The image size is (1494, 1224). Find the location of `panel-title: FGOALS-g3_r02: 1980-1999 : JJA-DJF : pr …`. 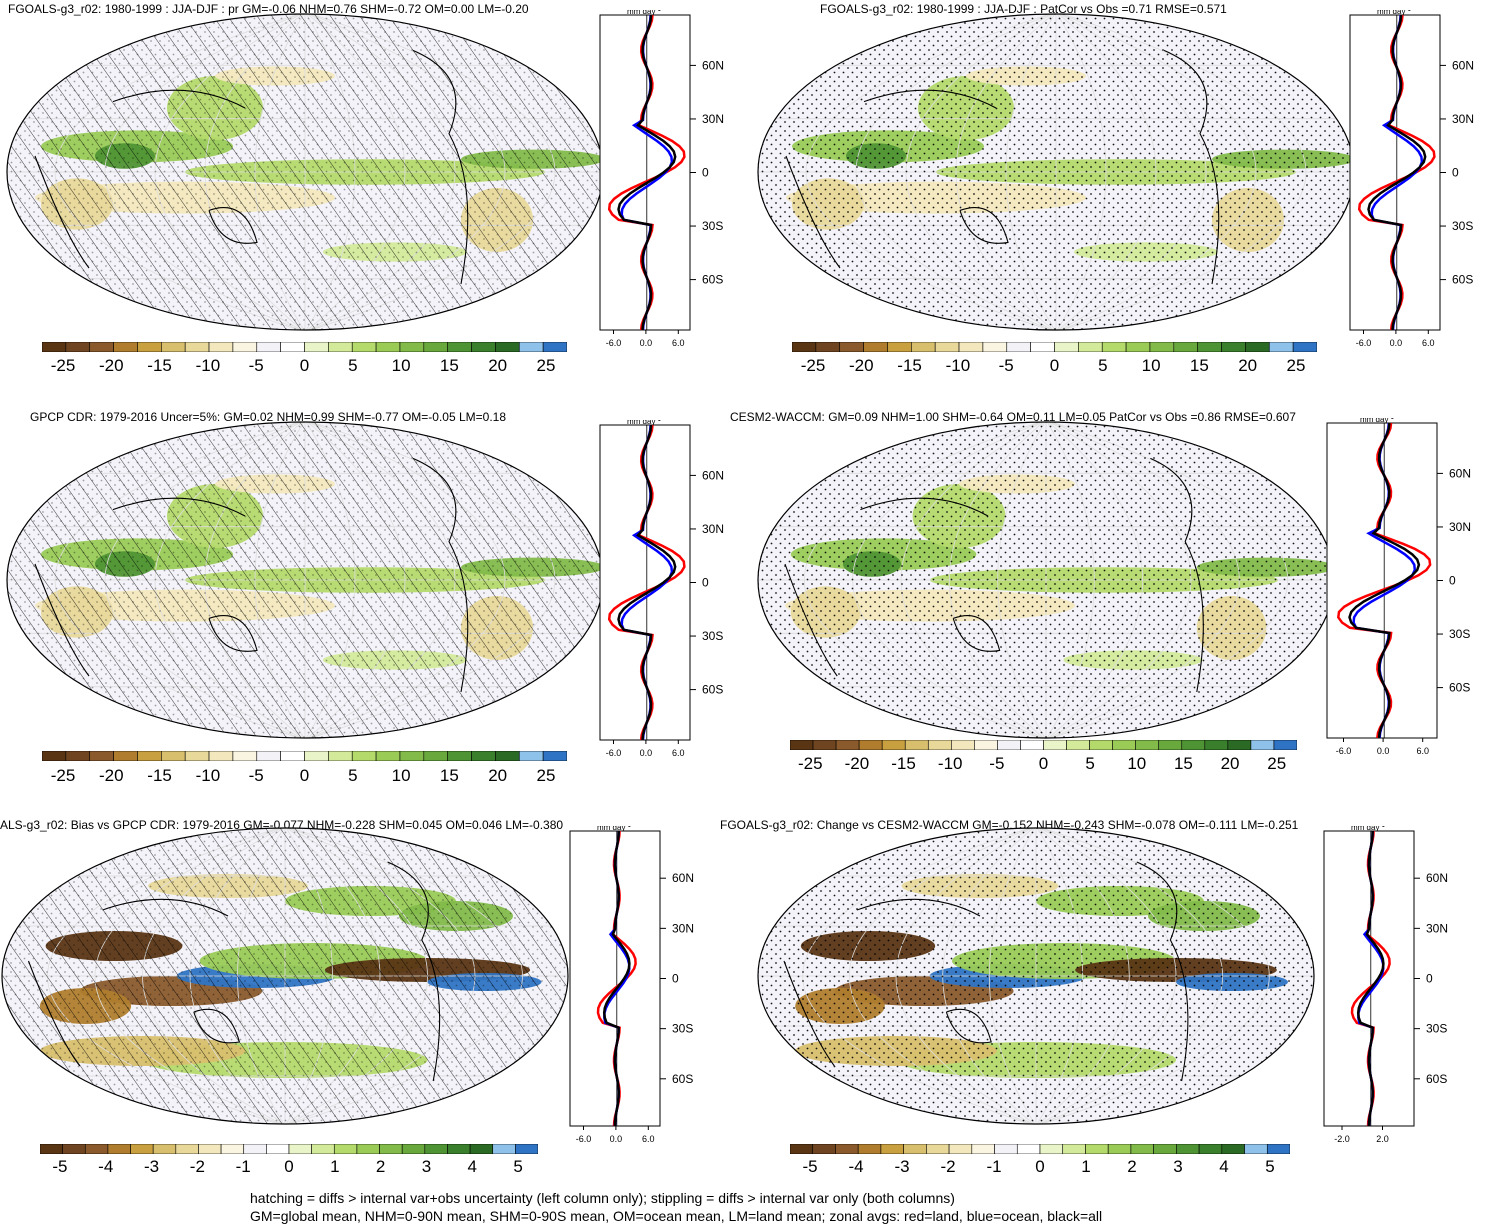

panel-title: FGOALS-g3_r02: 1980-1999 : JJA-DJF : pr … is located at coordinates (268, 9).